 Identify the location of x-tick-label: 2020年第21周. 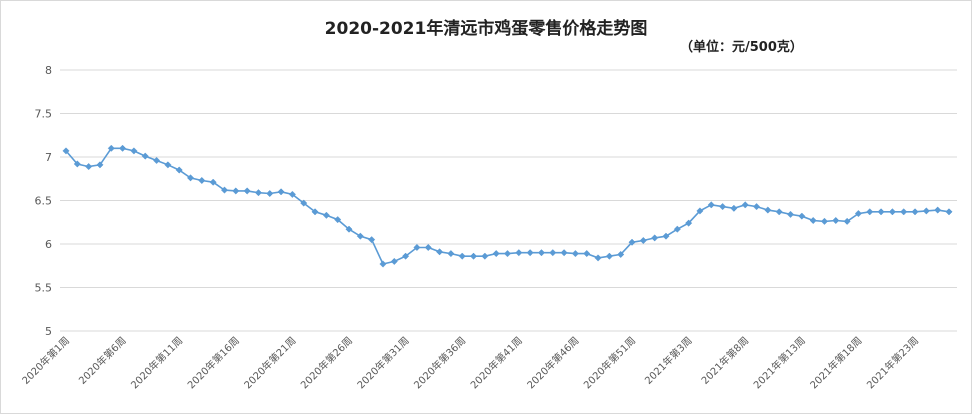
(269, 362).